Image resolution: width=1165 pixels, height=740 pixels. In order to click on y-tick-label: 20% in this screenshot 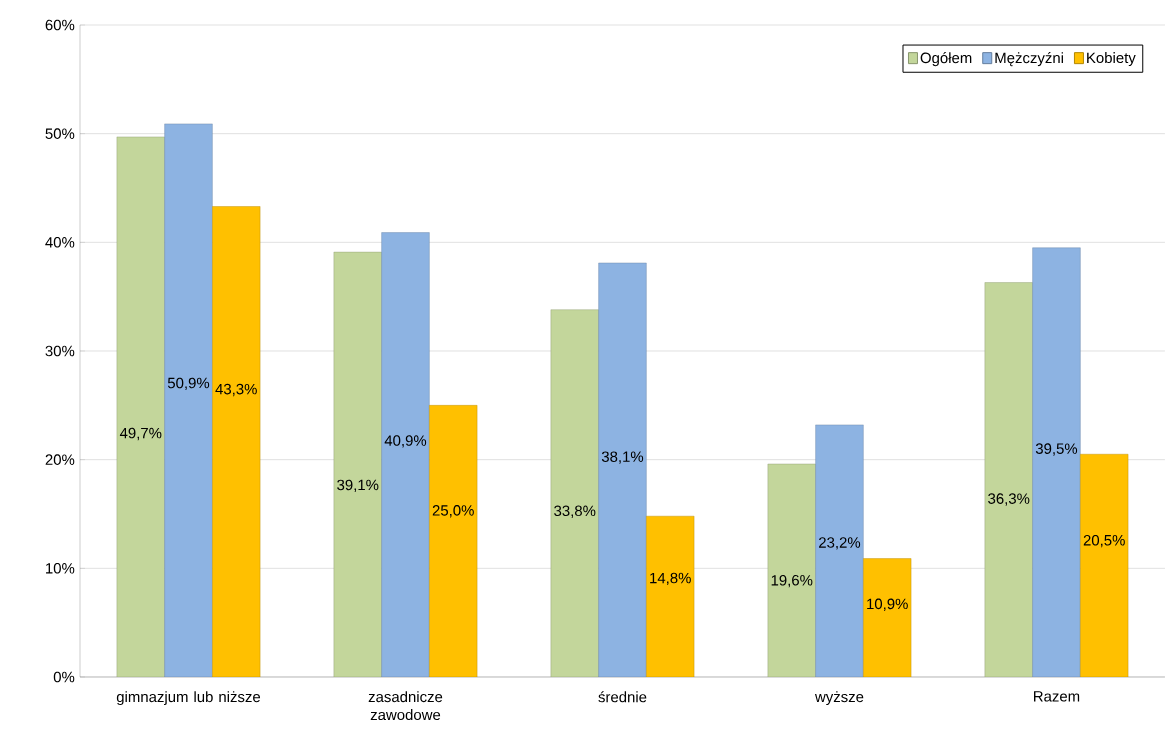, I will do `click(60, 459)`.